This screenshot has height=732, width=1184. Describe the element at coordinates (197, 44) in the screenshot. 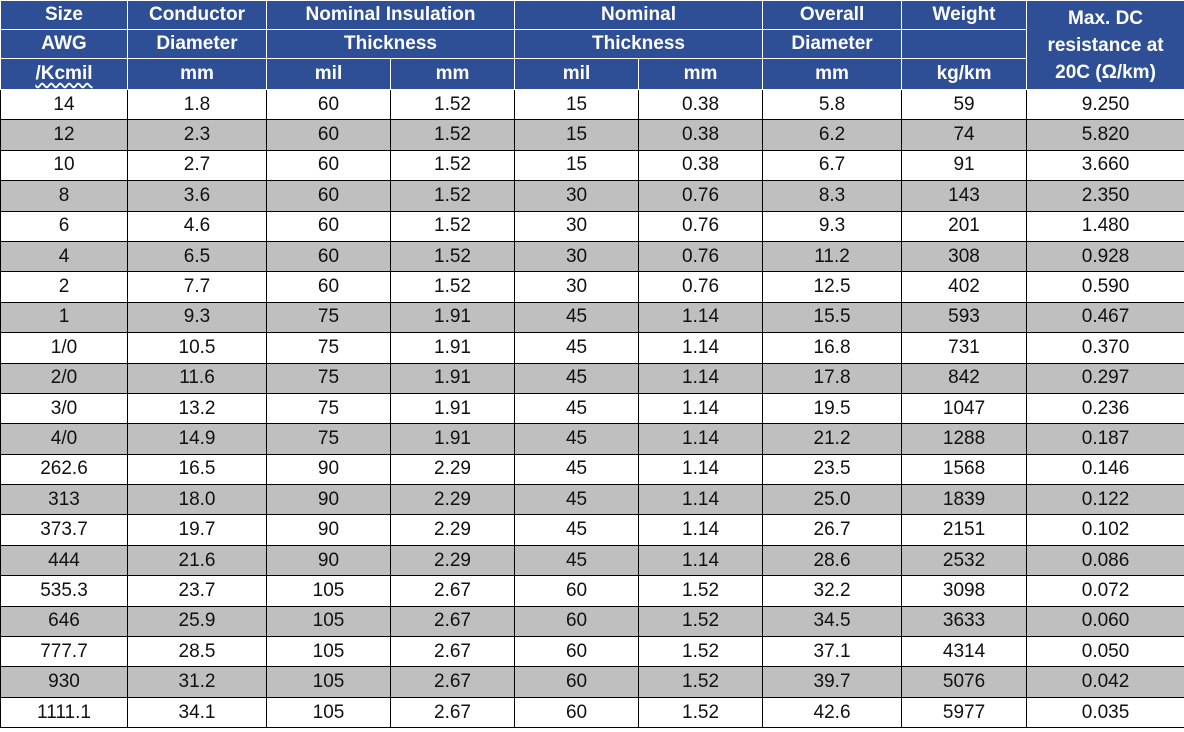

I see `header-conductor-diameter: Diameter` at that location.